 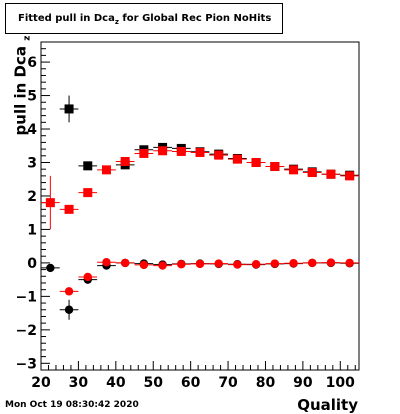 What do you see at coordinates (153, 383) in the screenshot?
I see `x-tick-label: 50` at bounding box center [153, 383].